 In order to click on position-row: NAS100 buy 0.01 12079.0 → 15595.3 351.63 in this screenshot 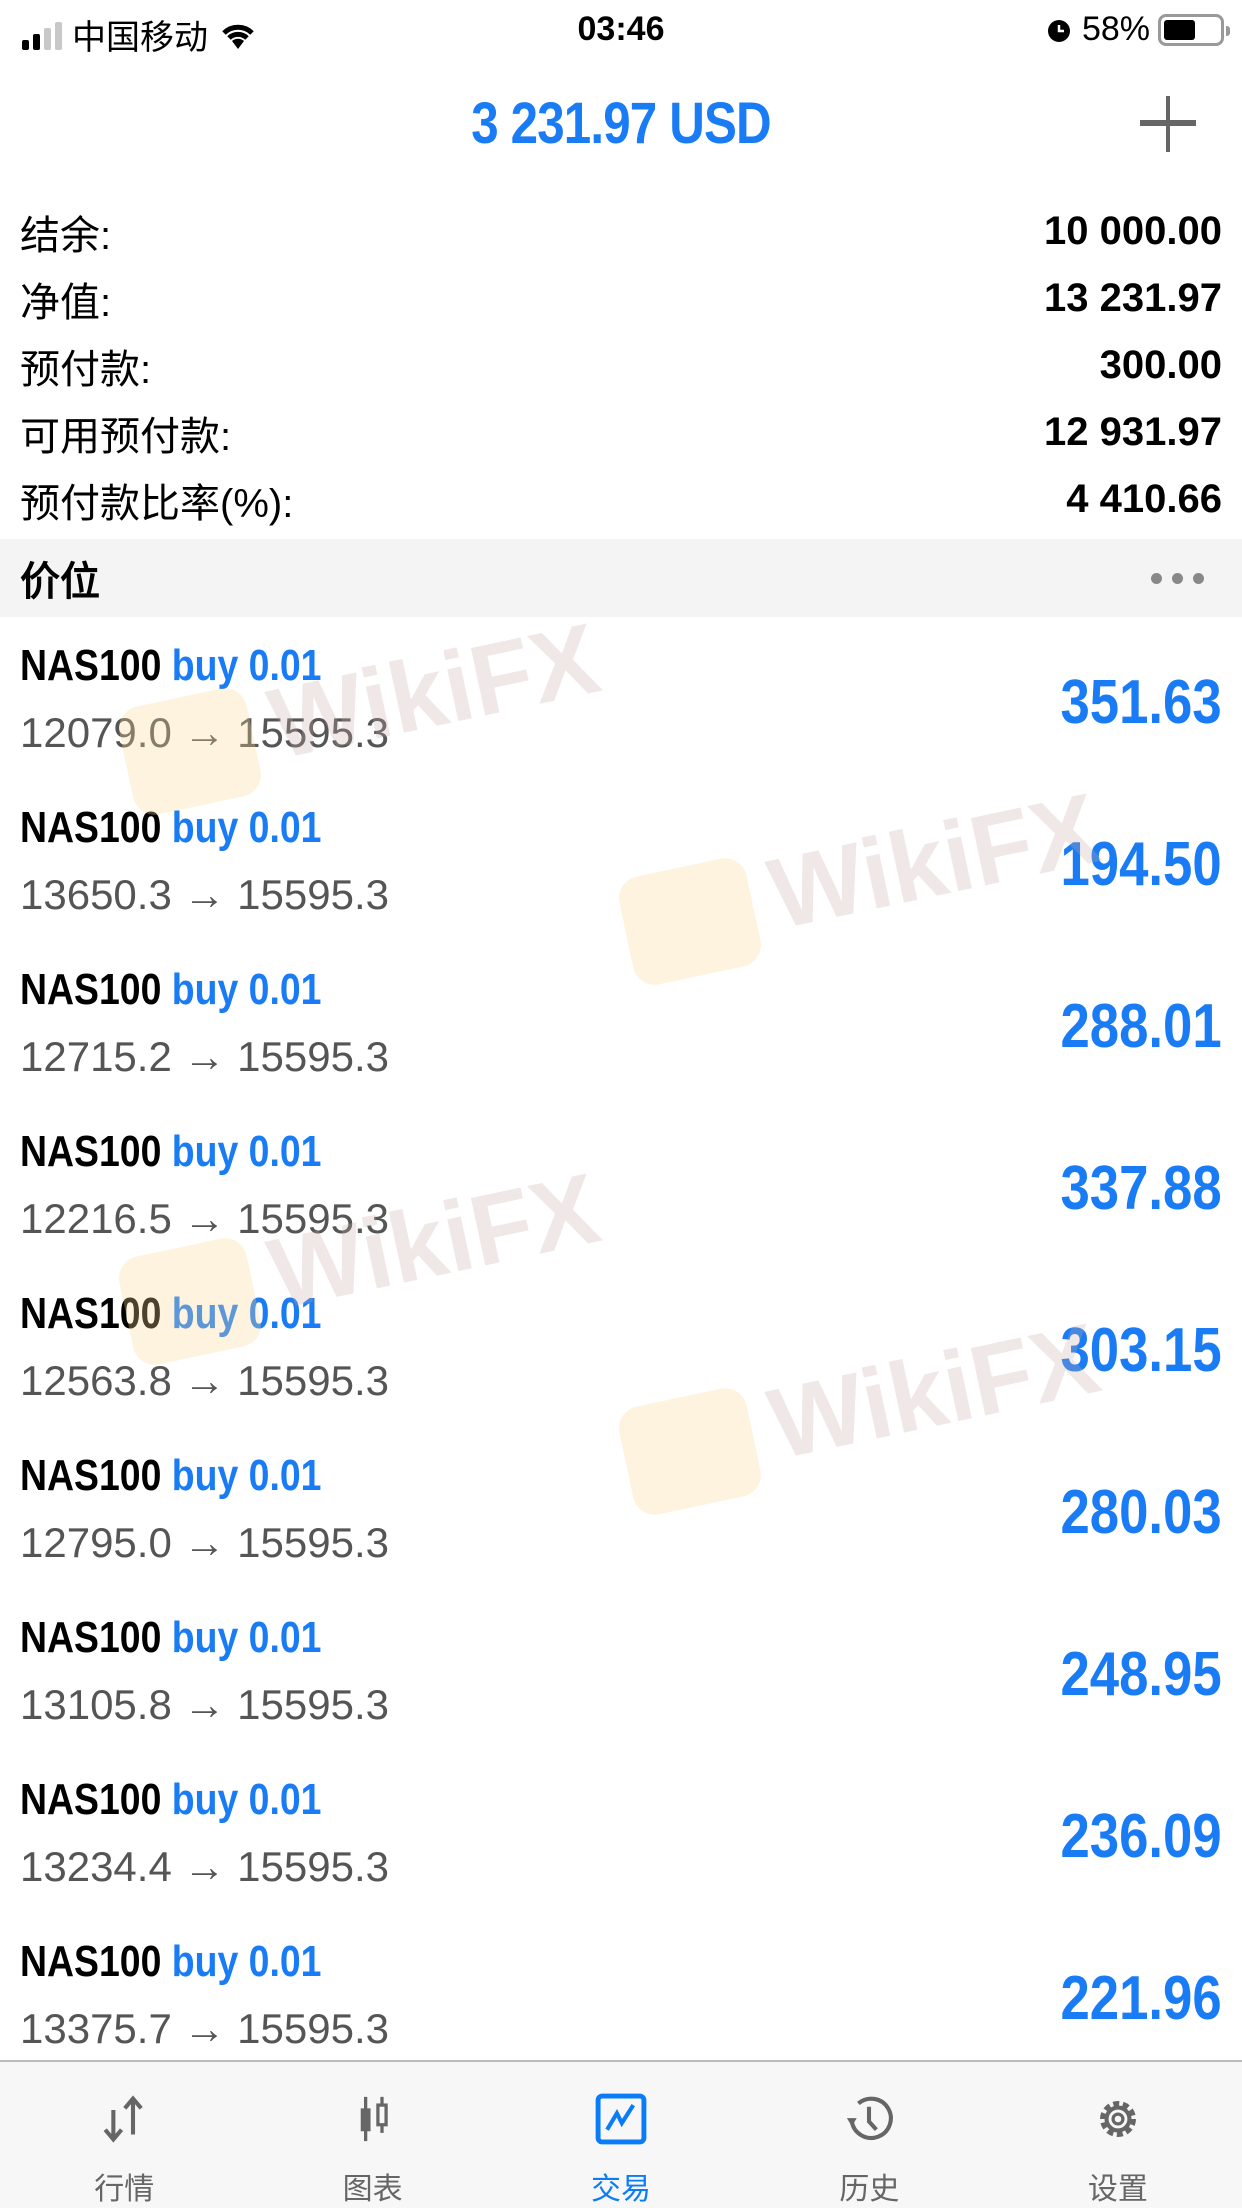, I will do `click(621, 698)`.